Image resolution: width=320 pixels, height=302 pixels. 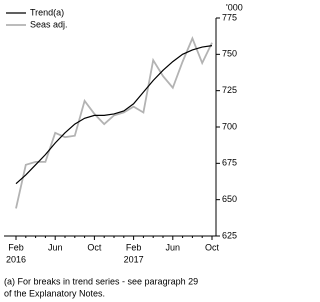 I want to click on footnote: of the Explanatory Notes., so click(x=54, y=293).